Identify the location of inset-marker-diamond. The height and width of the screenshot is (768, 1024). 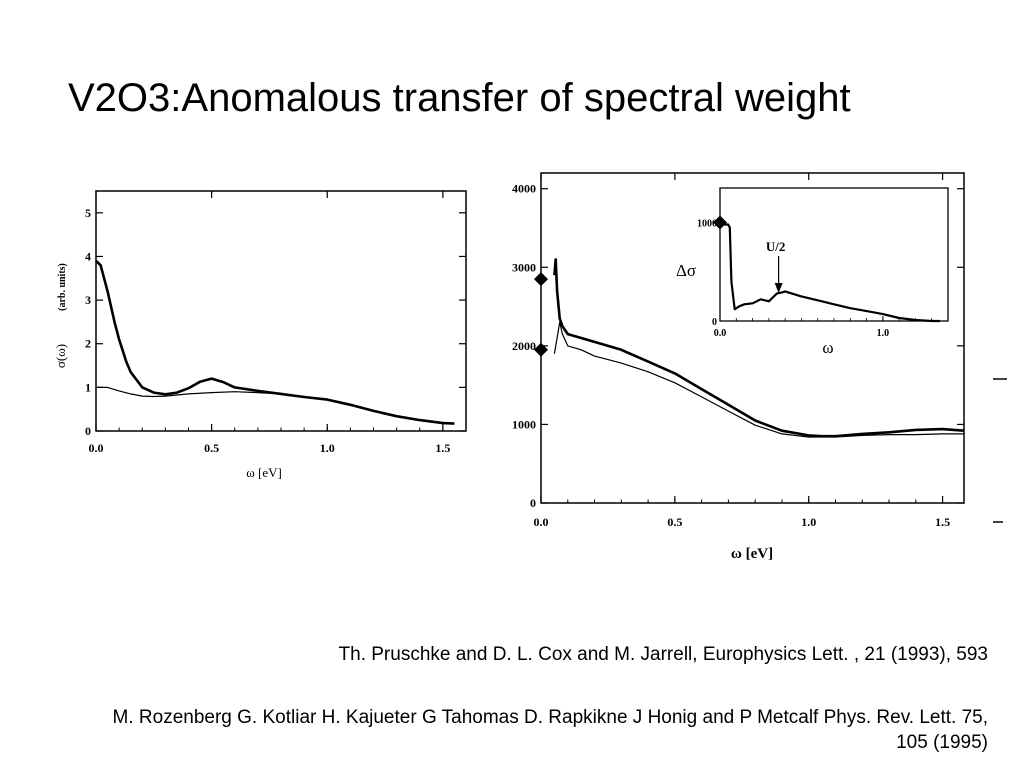
(720, 222).